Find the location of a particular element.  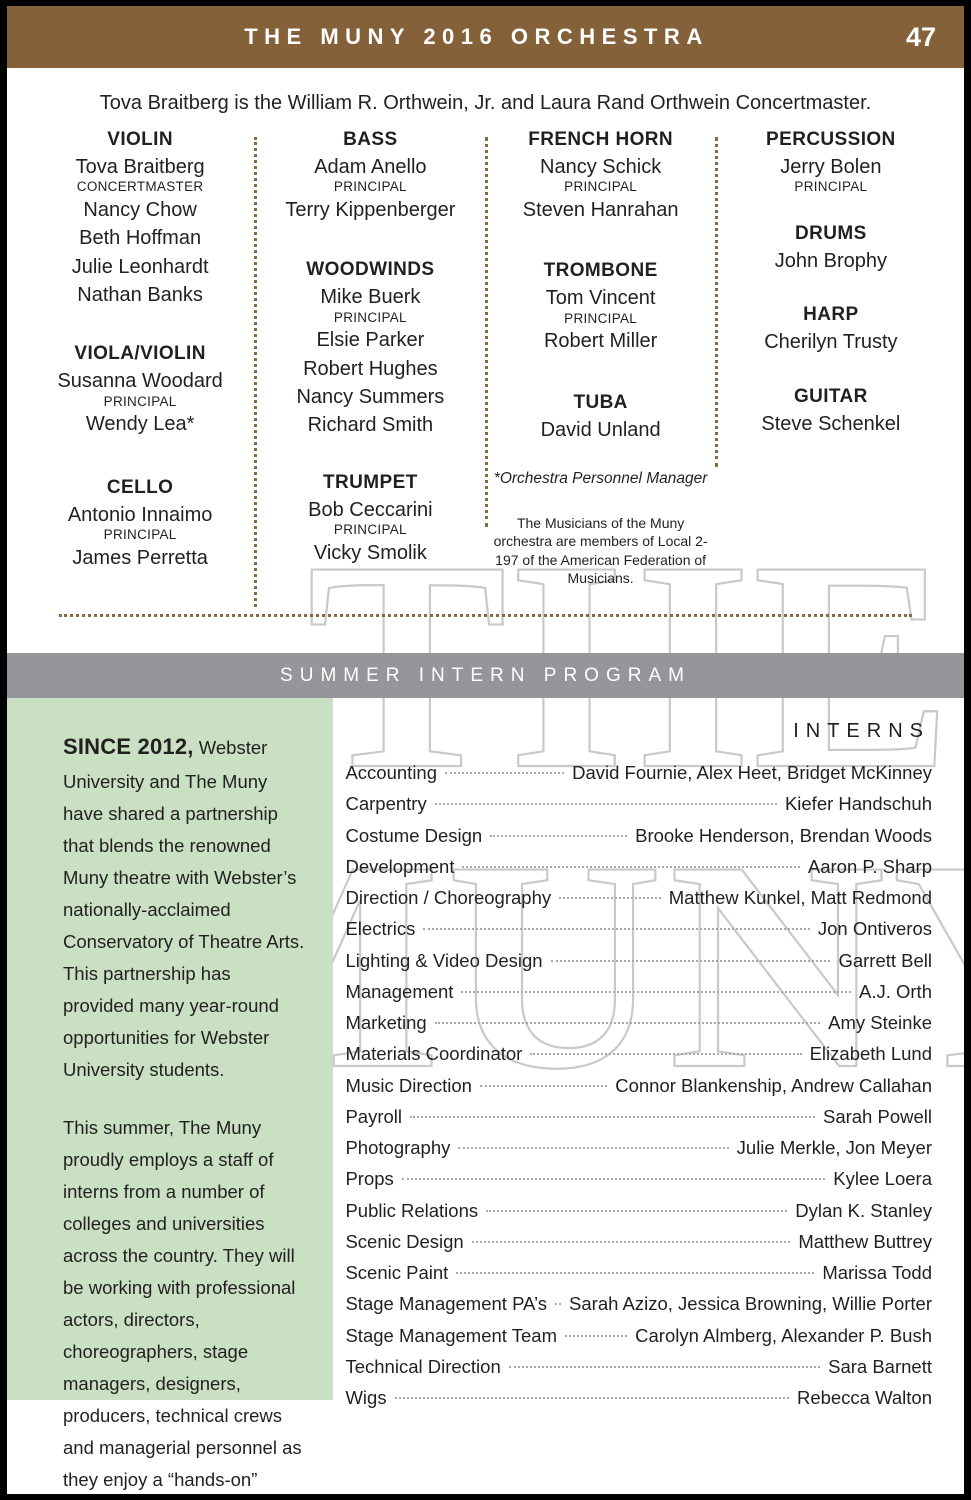

intro-lead: SINCE 2012, is located at coordinates (128, 747).